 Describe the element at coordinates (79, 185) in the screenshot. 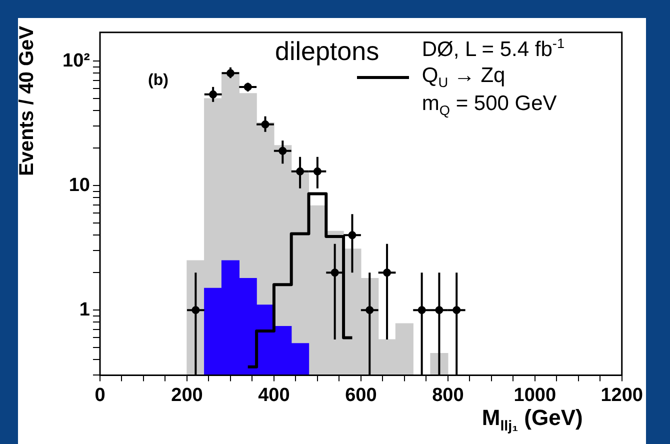

I see `y-tick-label: 10` at that location.